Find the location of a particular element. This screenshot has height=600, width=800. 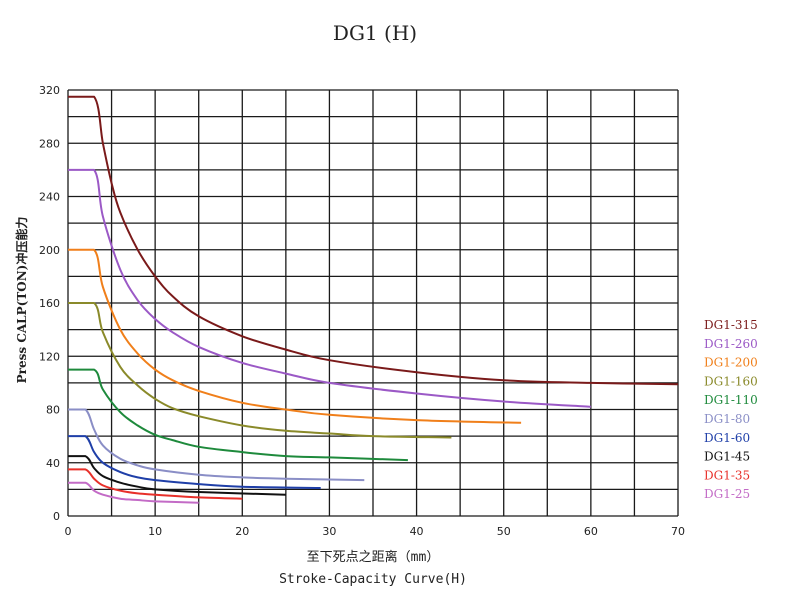

legend-dg1-200: DG1-200 is located at coordinates (731, 363).